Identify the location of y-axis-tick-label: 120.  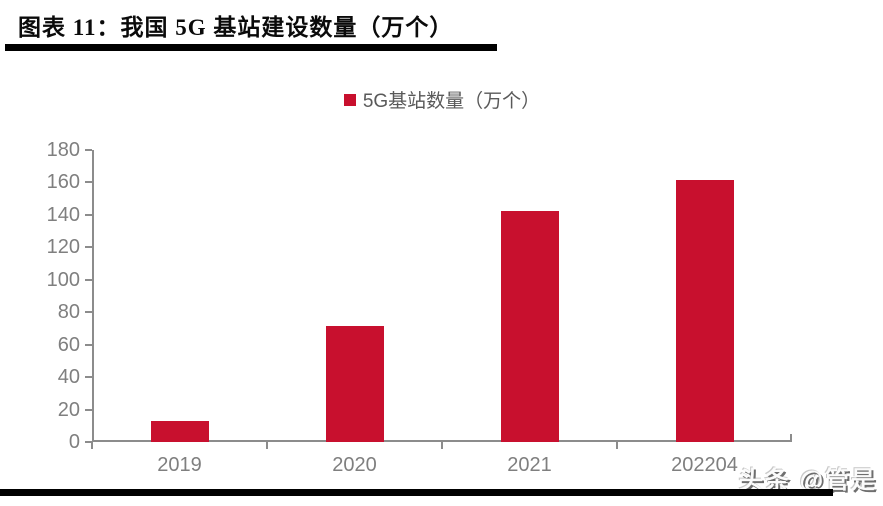
(63, 247).